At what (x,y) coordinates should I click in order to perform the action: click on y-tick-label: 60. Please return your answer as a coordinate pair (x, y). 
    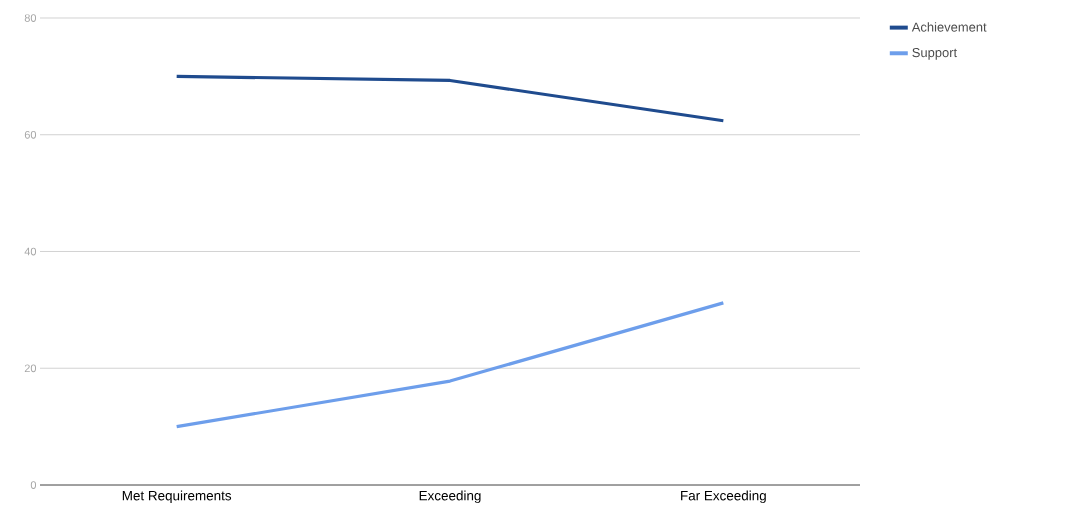
    Looking at the image, I should click on (30, 134).